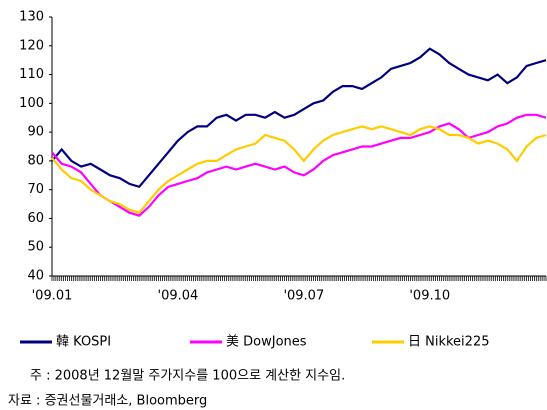  What do you see at coordinates (35, 247) in the screenshot?
I see `y-tick-label: 50` at bounding box center [35, 247].